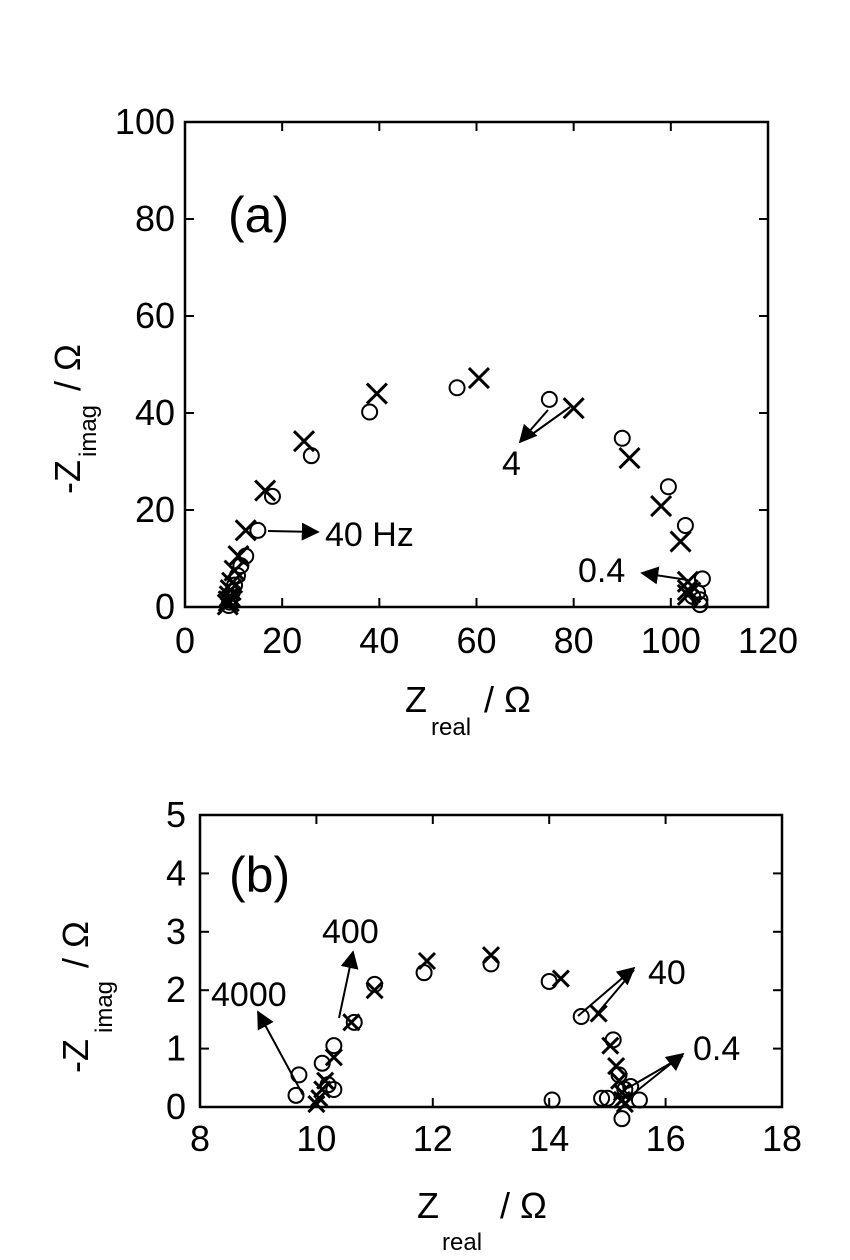 The width and height of the screenshot is (850, 1260). I want to click on y-axis-title-b-main: -Z, so click(75, 1056).